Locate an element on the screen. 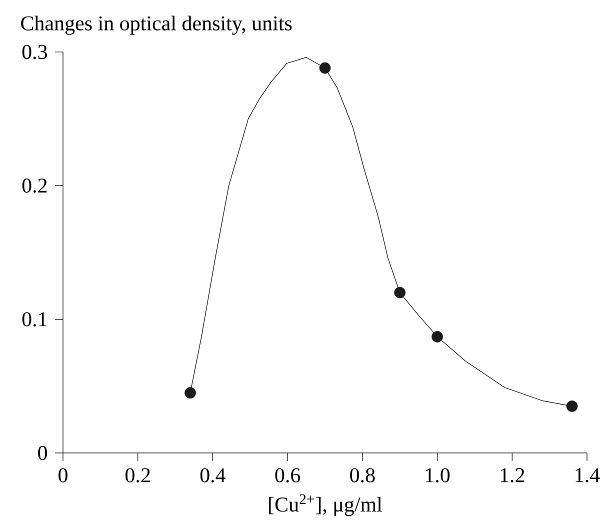 Image resolution: width=606 pixels, height=521 pixels. y-tick-label: 0.1 is located at coordinates (34, 319).